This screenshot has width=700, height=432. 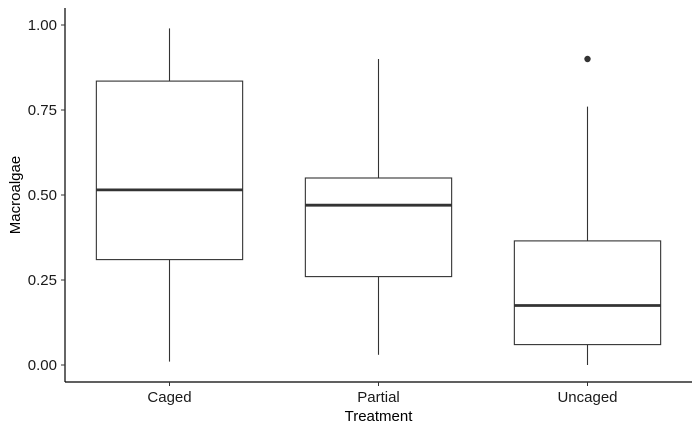 What do you see at coordinates (42, 25) in the screenshot?
I see `y-tick-label: 1.00` at bounding box center [42, 25].